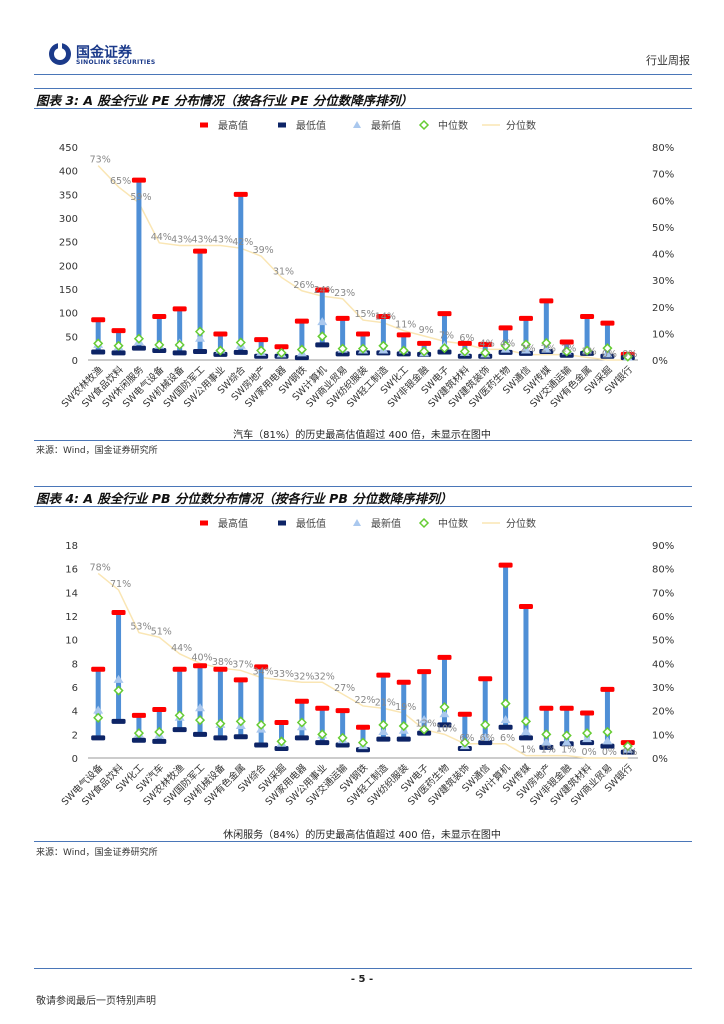 This screenshot has height=1024, width=724. Describe the element at coordinates (663, 735) in the screenshot. I see `fig4-y2-tick: 10%` at that location.